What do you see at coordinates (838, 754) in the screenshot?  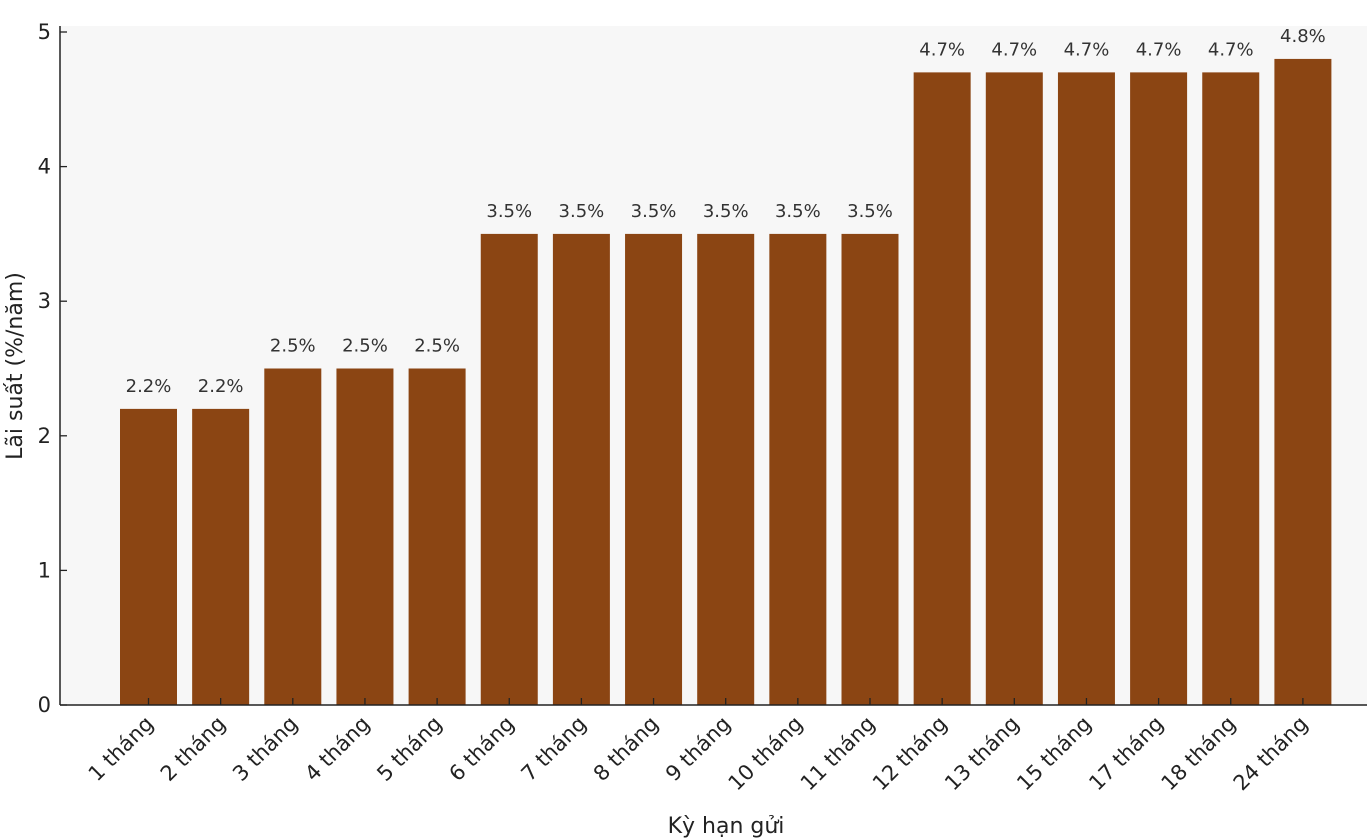 I see `x-tick-label-11: 11 tháng` at bounding box center [838, 754].